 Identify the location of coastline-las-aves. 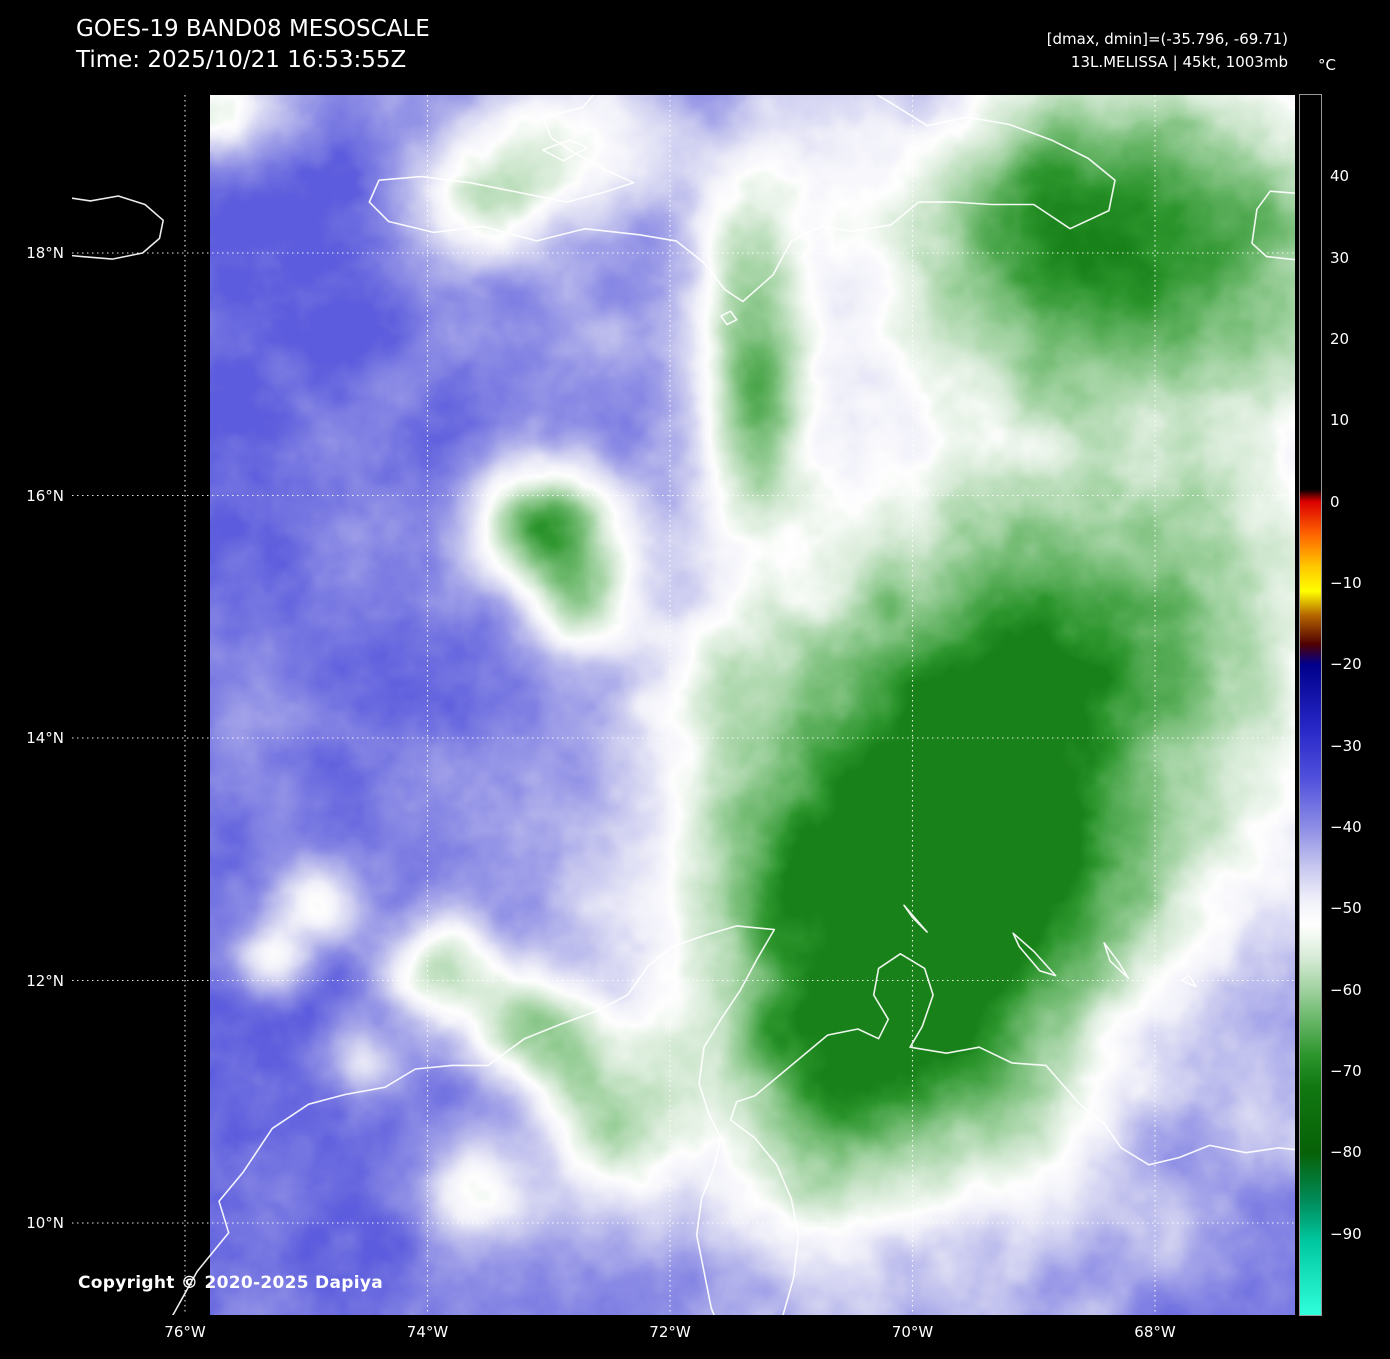
(1188, 981).